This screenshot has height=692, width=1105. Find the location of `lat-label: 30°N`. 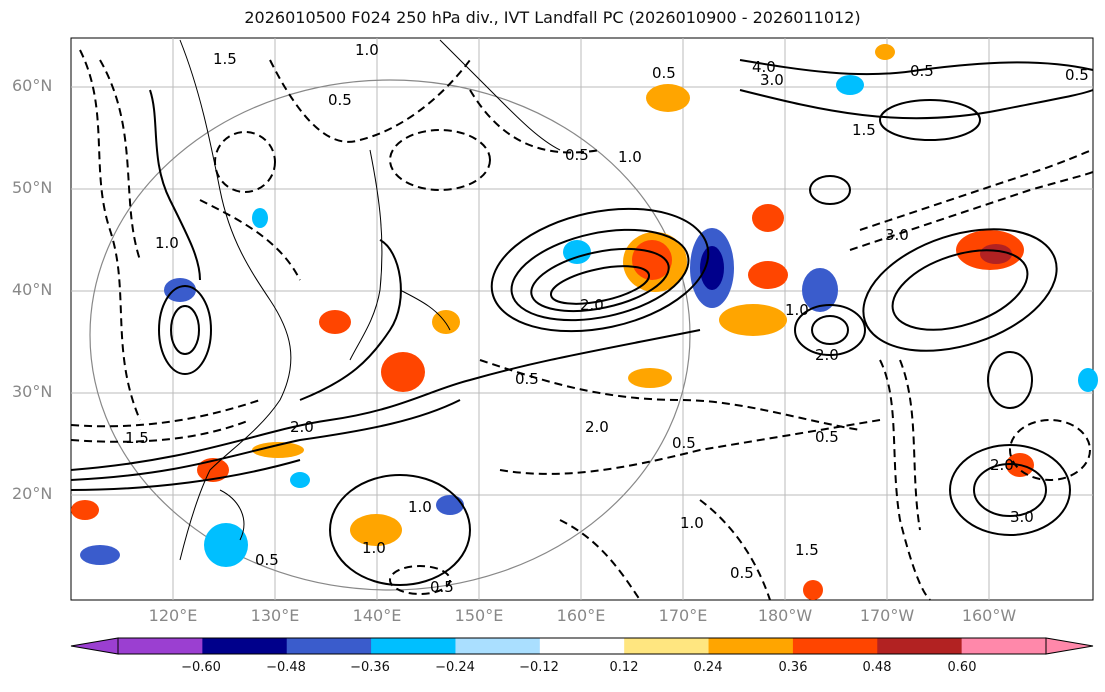

lat-label: 30°N is located at coordinates (32, 391).